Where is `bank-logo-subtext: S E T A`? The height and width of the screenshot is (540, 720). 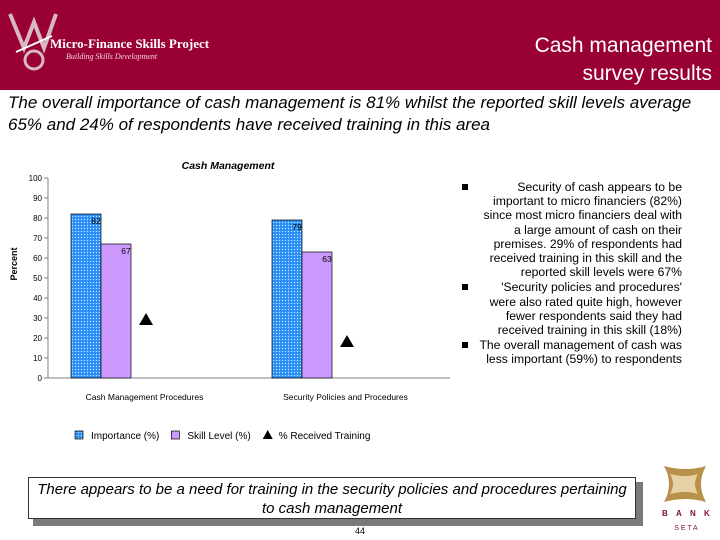
bank-logo-subtext: S E T A is located at coordinates (686, 528).